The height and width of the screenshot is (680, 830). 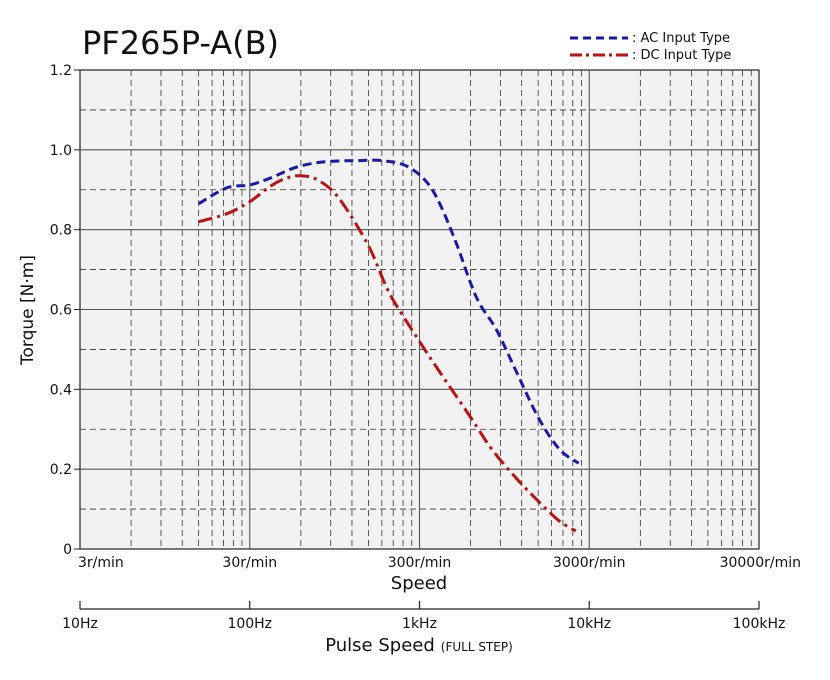 What do you see at coordinates (420, 563) in the screenshot?
I see `x-tick-label: 300r/min` at bounding box center [420, 563].